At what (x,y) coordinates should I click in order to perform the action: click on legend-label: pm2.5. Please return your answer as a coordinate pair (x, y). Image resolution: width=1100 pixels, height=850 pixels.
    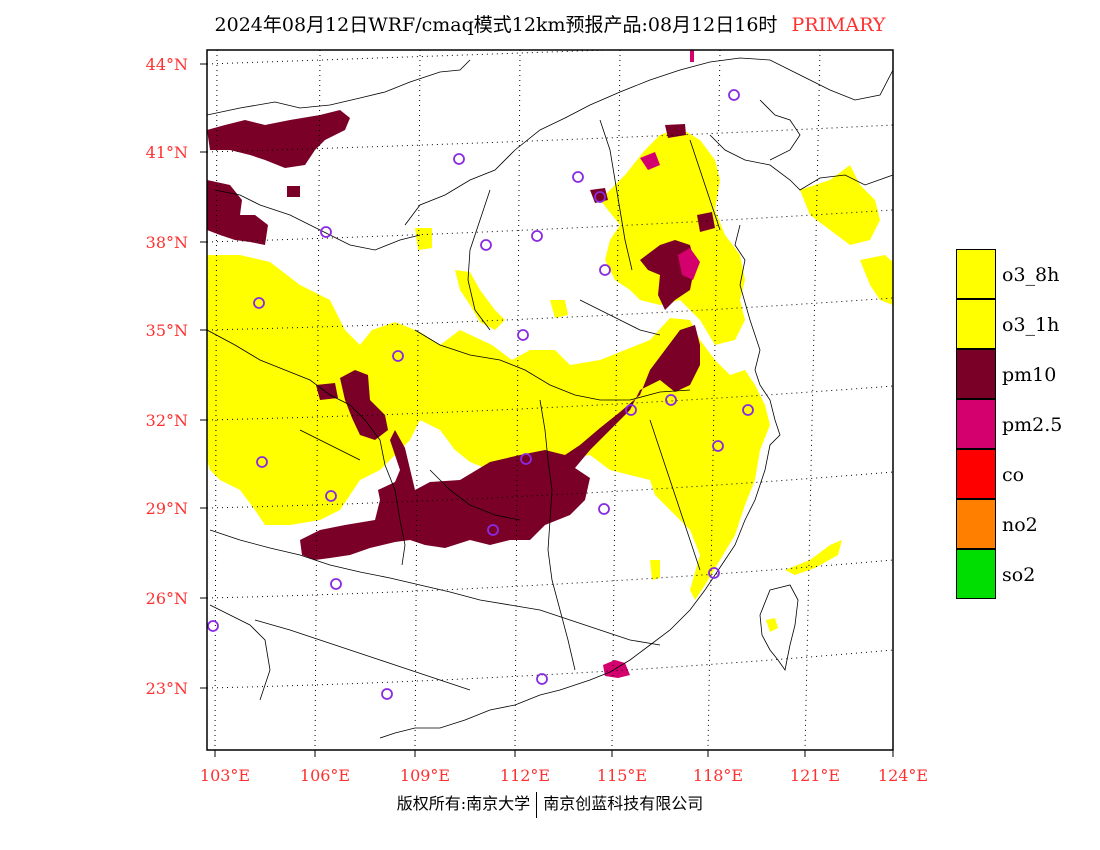
    Looking at the image, I should click on (1032, 425).